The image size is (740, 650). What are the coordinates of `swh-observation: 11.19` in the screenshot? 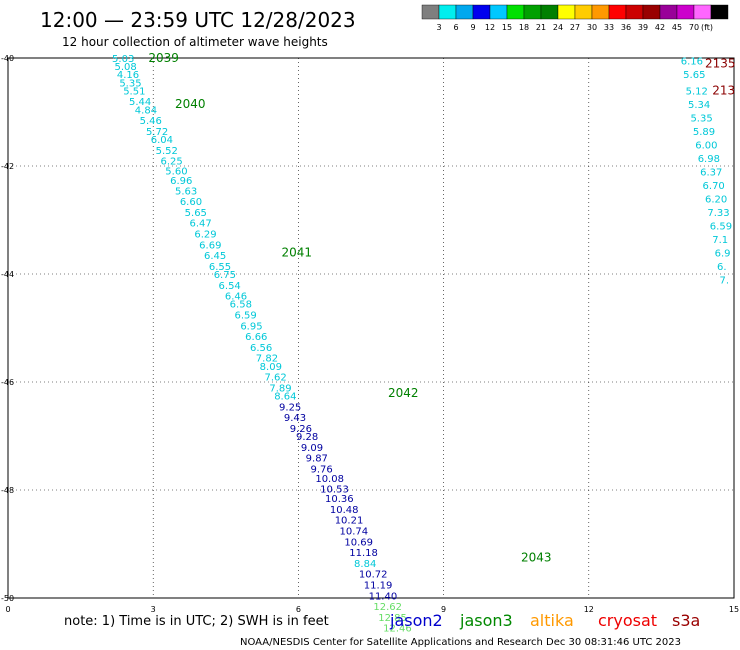 It's located at (378, 586).